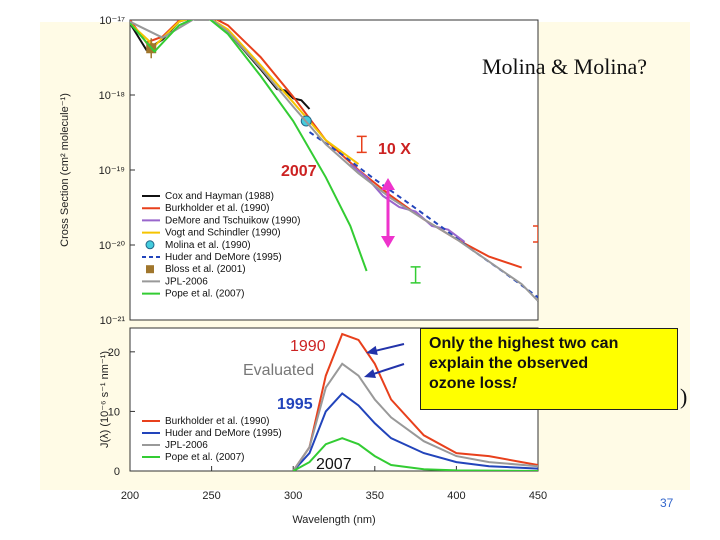 Image resolution: width=720 pixels, height=540 pixels. I want to click on year-1995-text: 1995, so click(295, 404).